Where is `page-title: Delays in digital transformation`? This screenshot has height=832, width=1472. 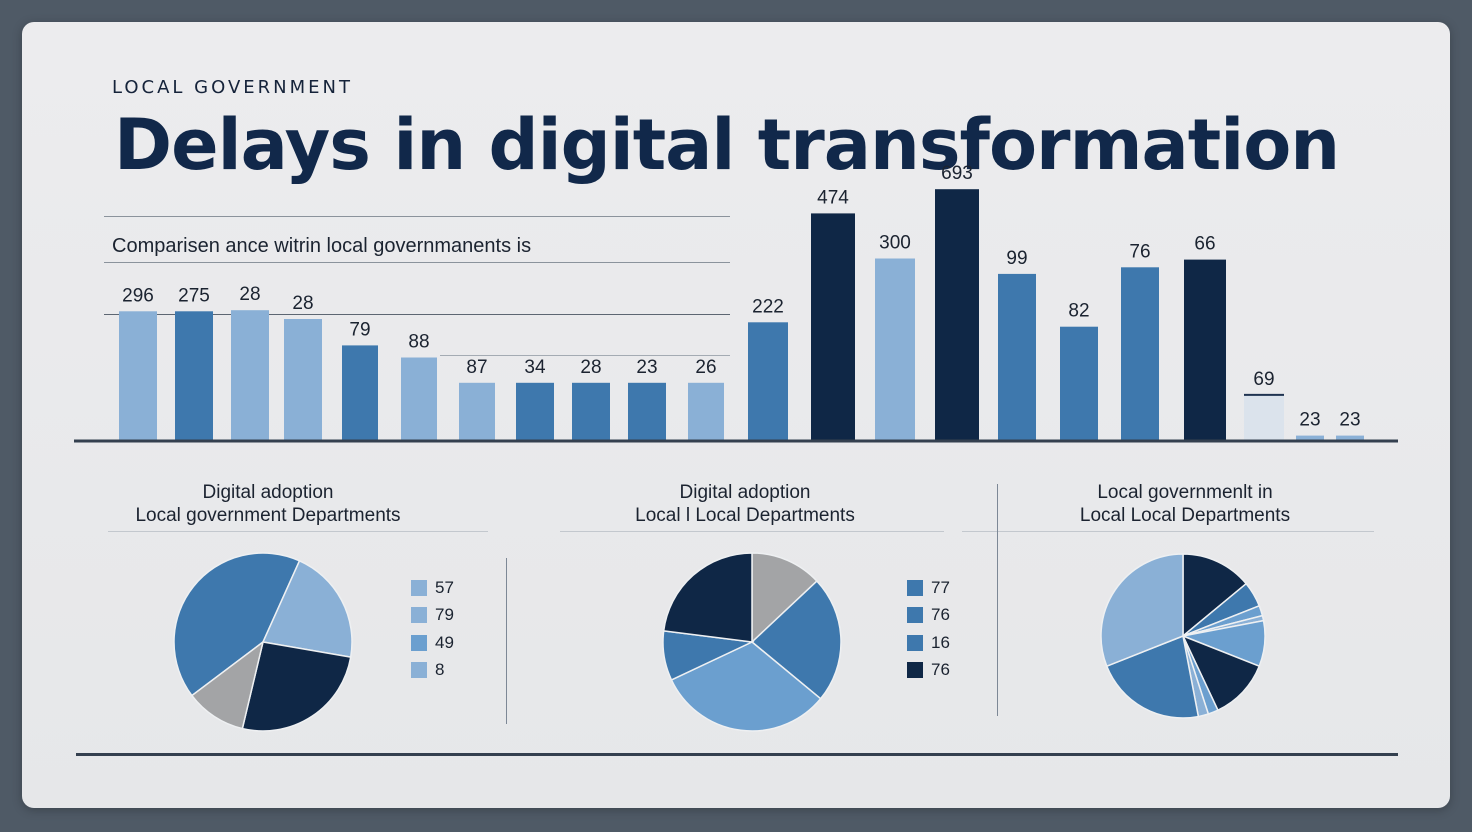
page-title: Delays in digital transformation is located at coordinates (727, 145).